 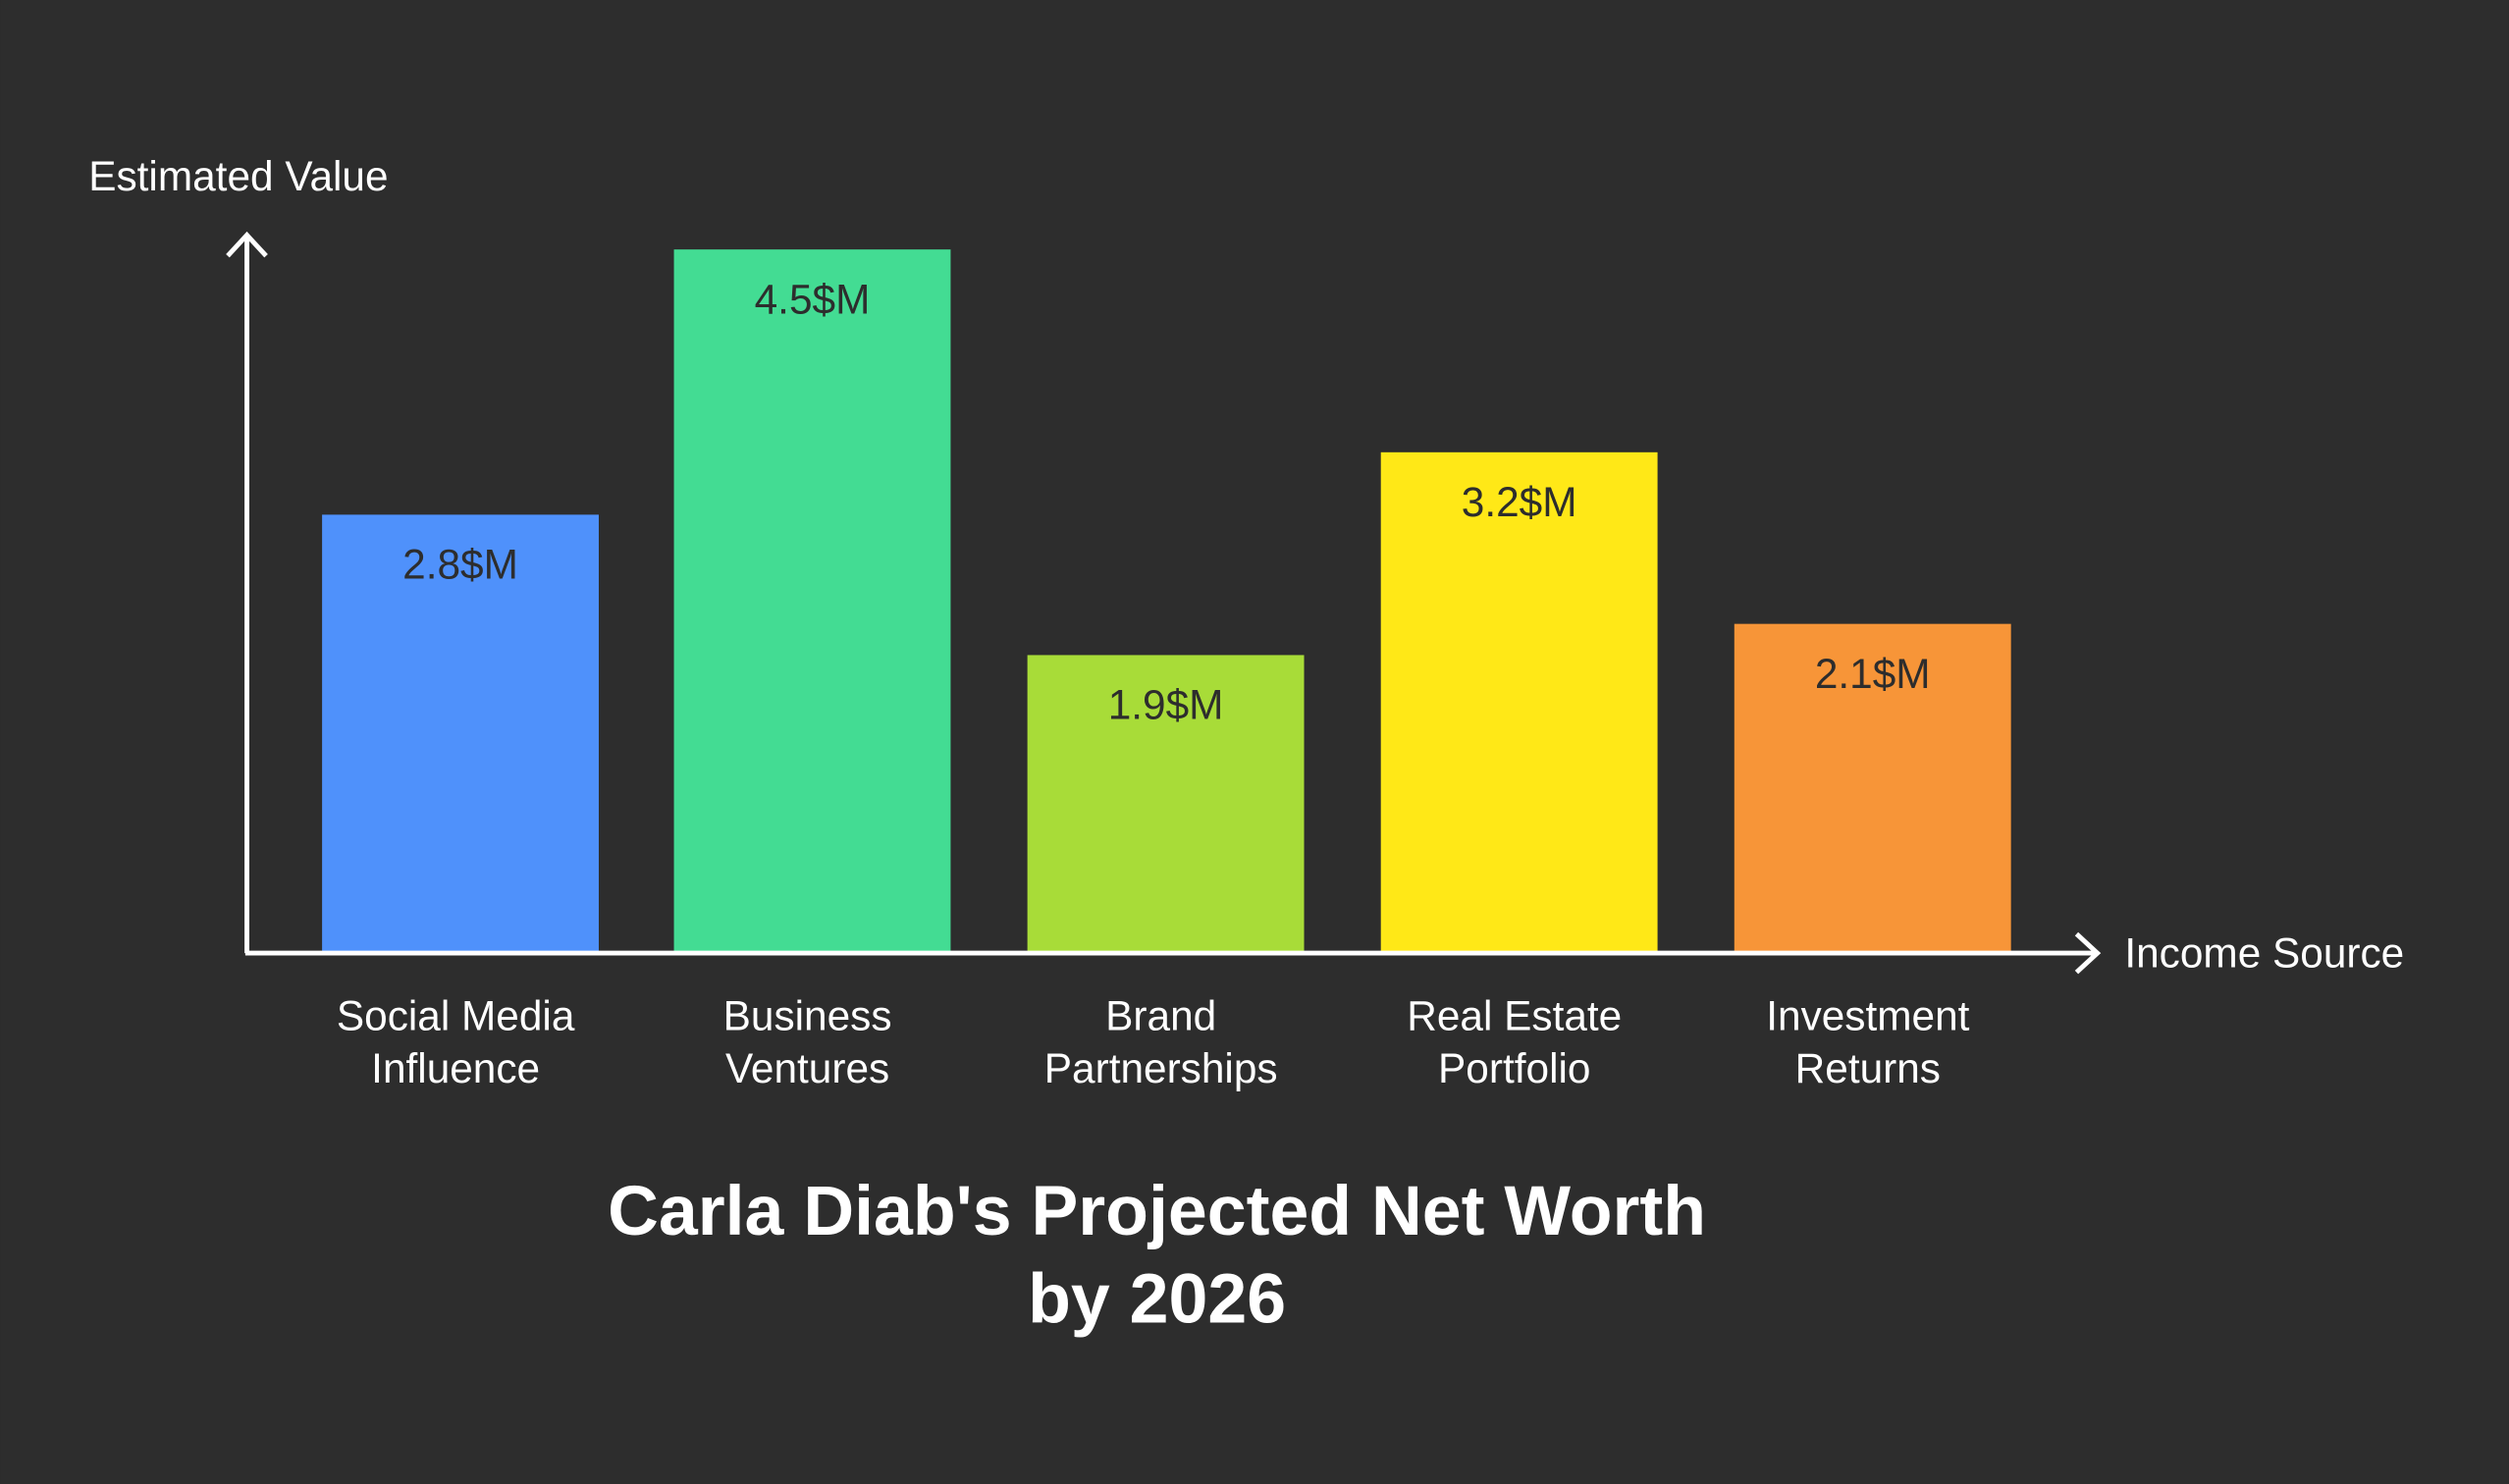 What do you see at coordinates (238, 176) in the screenshot?
I see `y-axis-label: Estimated Value` at bounding box center [238, 176].